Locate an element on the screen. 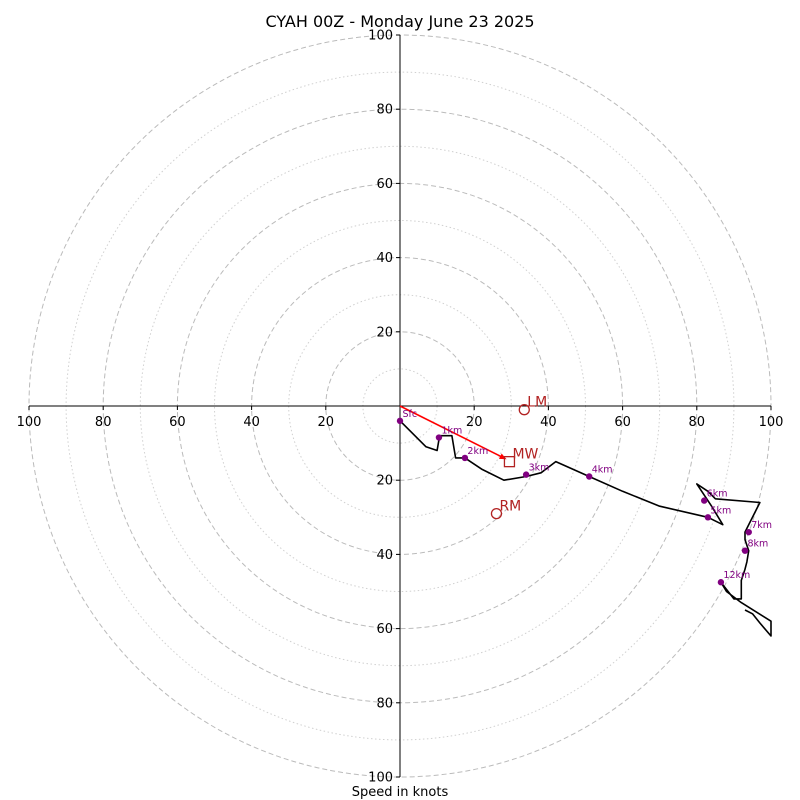 This screenshot has width=800, height=800. storm-motion-label: MW is located at coordinates (525, 455).